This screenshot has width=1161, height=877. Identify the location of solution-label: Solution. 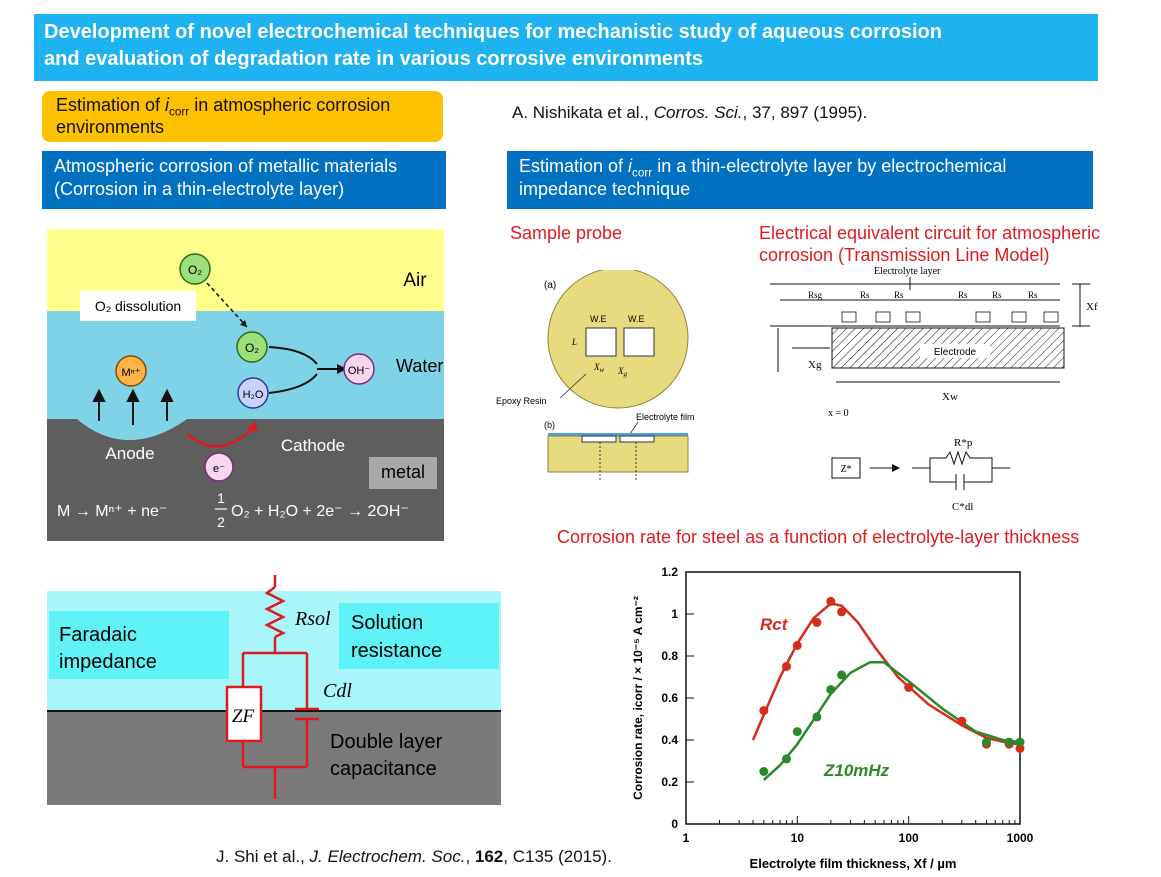
(387, 623).